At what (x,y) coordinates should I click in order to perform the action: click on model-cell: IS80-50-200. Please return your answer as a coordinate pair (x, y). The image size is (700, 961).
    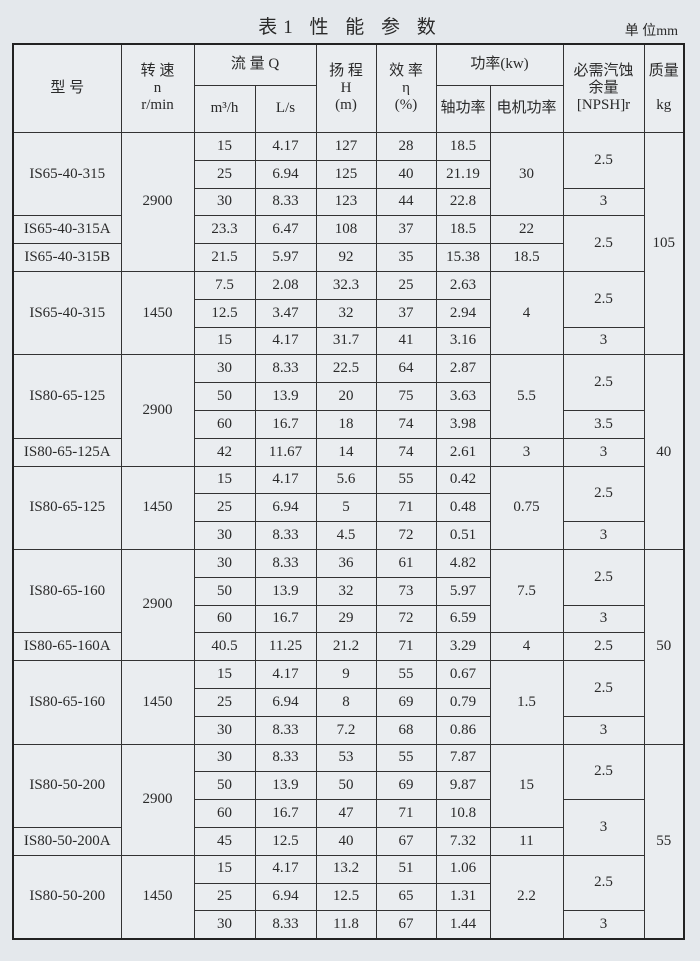
    Looking at the image, I should click on (67, 897).